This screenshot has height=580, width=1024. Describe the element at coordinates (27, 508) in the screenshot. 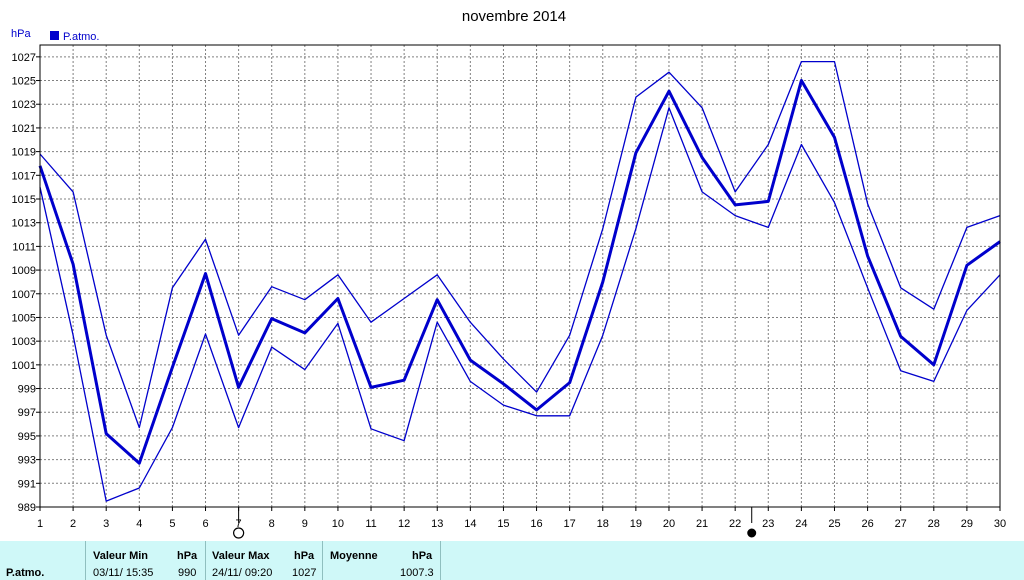

I see `y-tick-label: 989` at that location.